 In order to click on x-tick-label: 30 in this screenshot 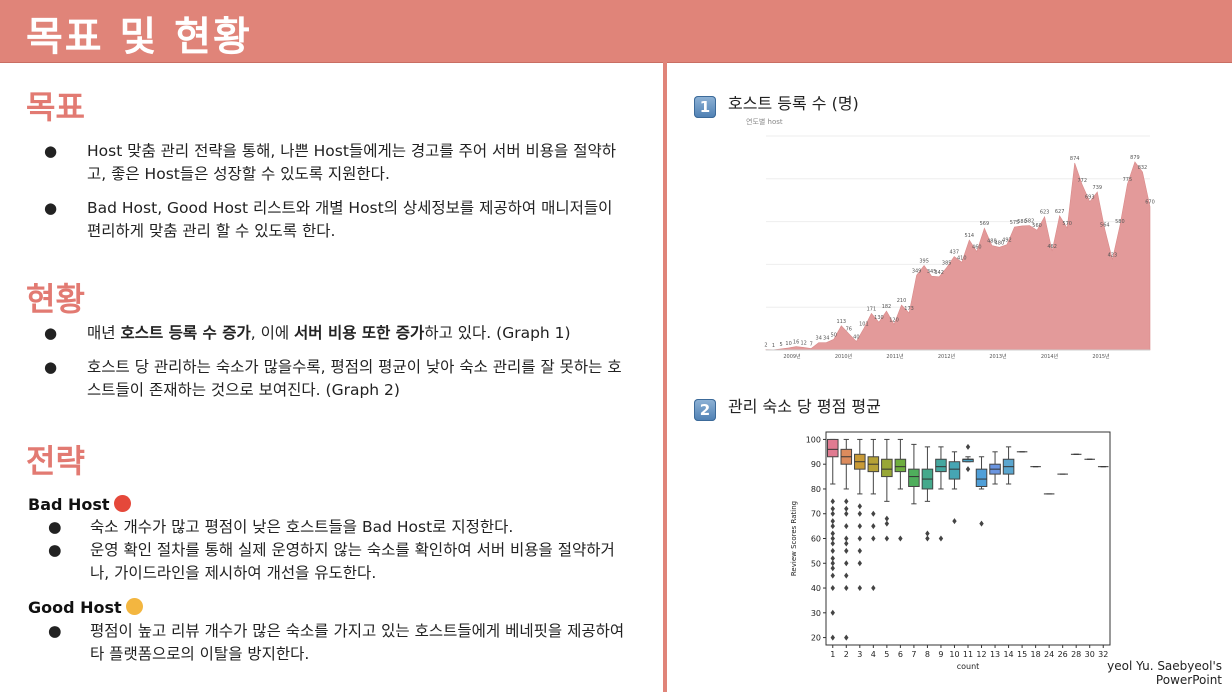, I will do `click(1090, 654)`.